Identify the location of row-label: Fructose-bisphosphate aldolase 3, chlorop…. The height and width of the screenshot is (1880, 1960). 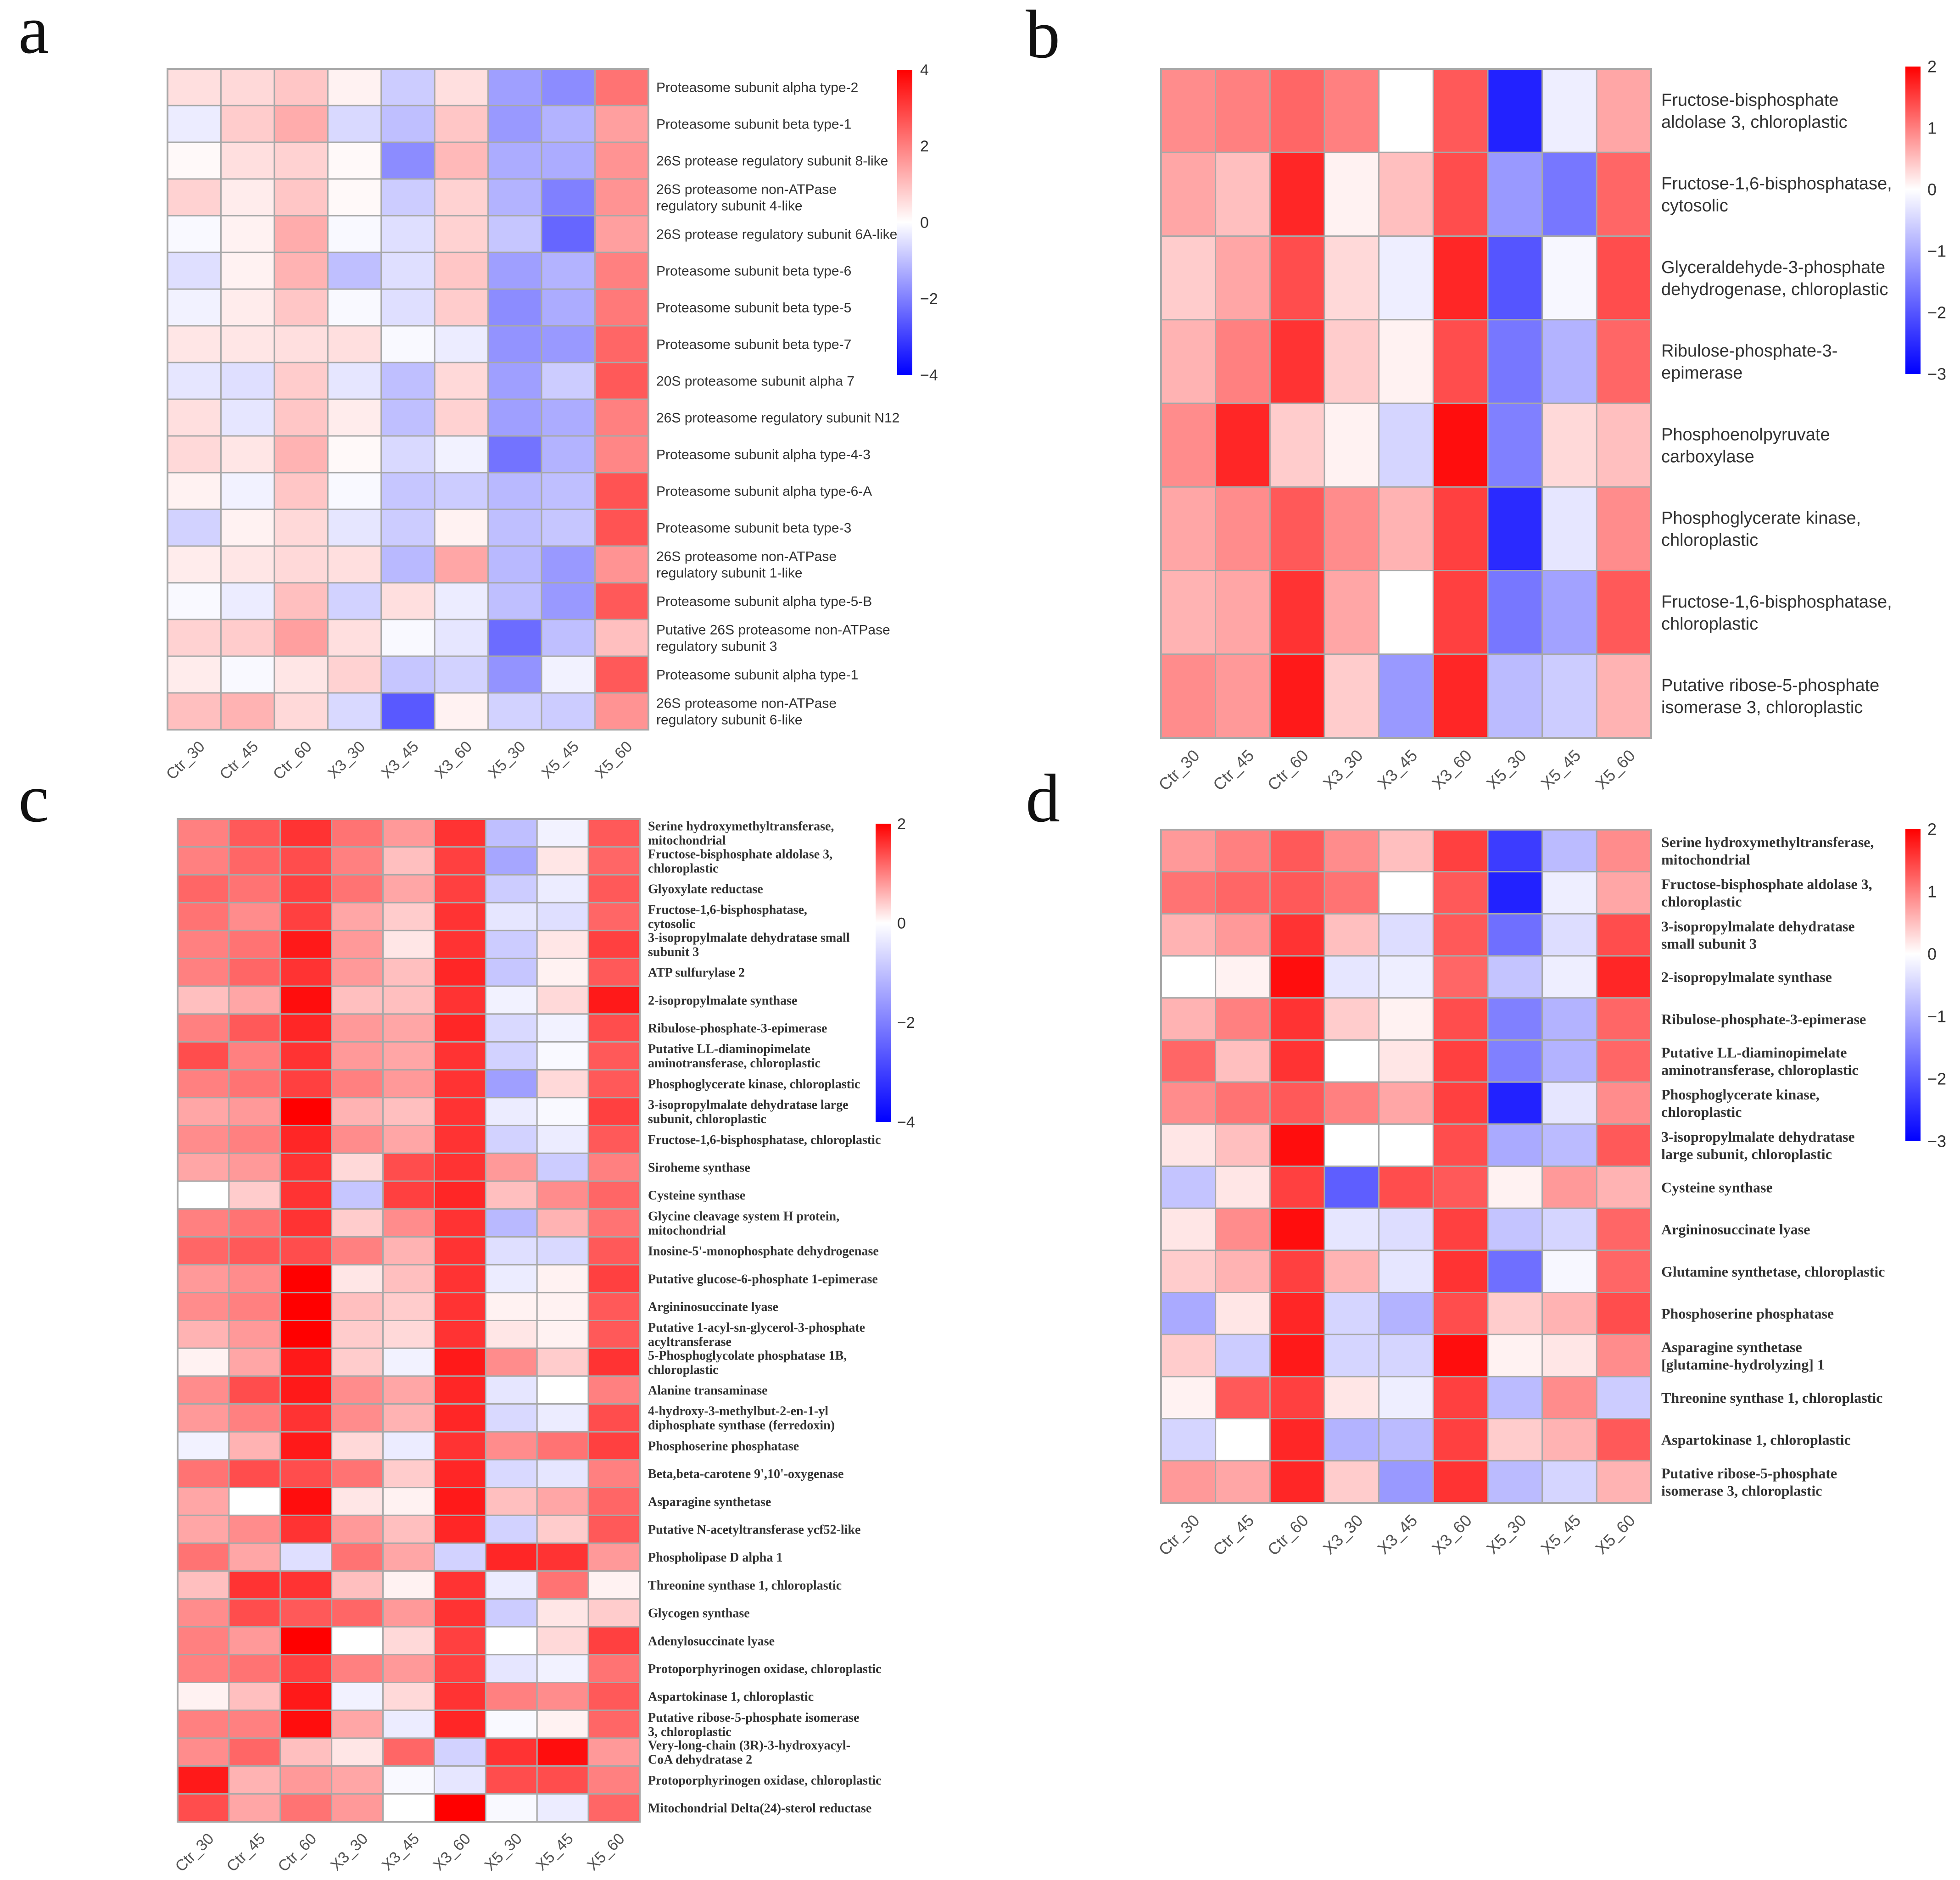
(1754, 111).